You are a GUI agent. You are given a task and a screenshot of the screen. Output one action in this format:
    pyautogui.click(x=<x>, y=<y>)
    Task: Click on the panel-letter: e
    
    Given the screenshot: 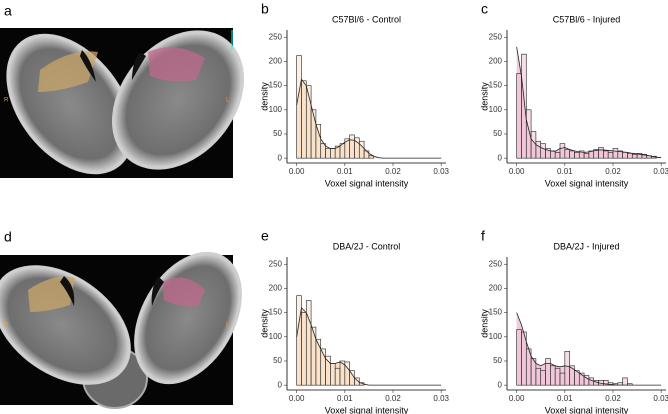 What is the action you would take?
    pyautogui.click(x=265, y=236)
    